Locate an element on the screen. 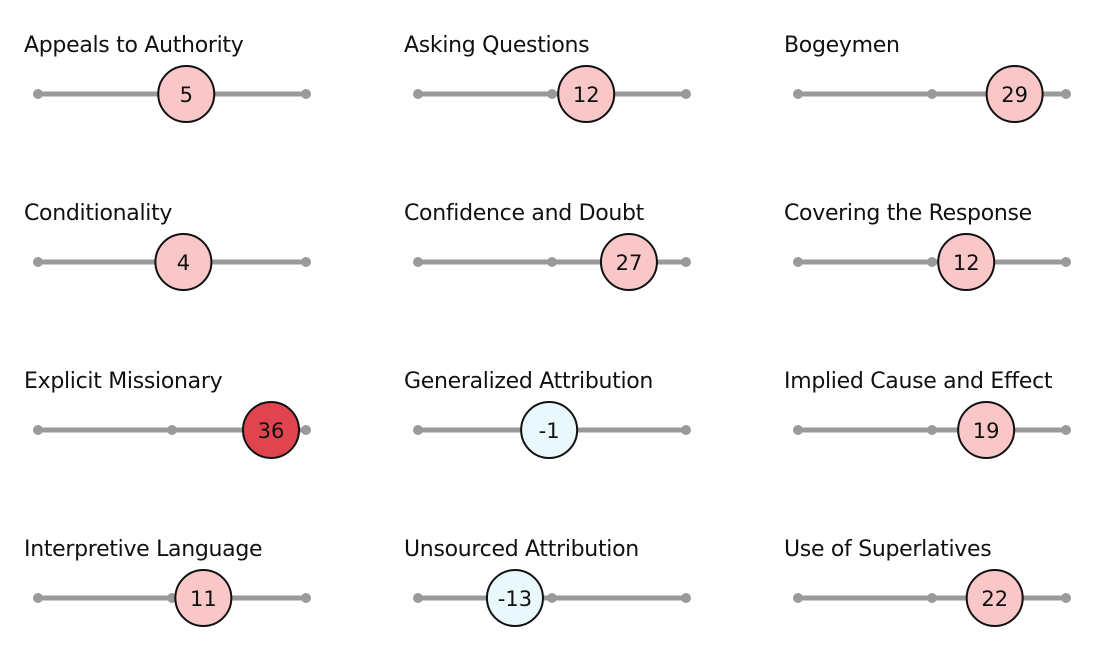  gauge-svg: 29 is located at coordinates (932, 94).